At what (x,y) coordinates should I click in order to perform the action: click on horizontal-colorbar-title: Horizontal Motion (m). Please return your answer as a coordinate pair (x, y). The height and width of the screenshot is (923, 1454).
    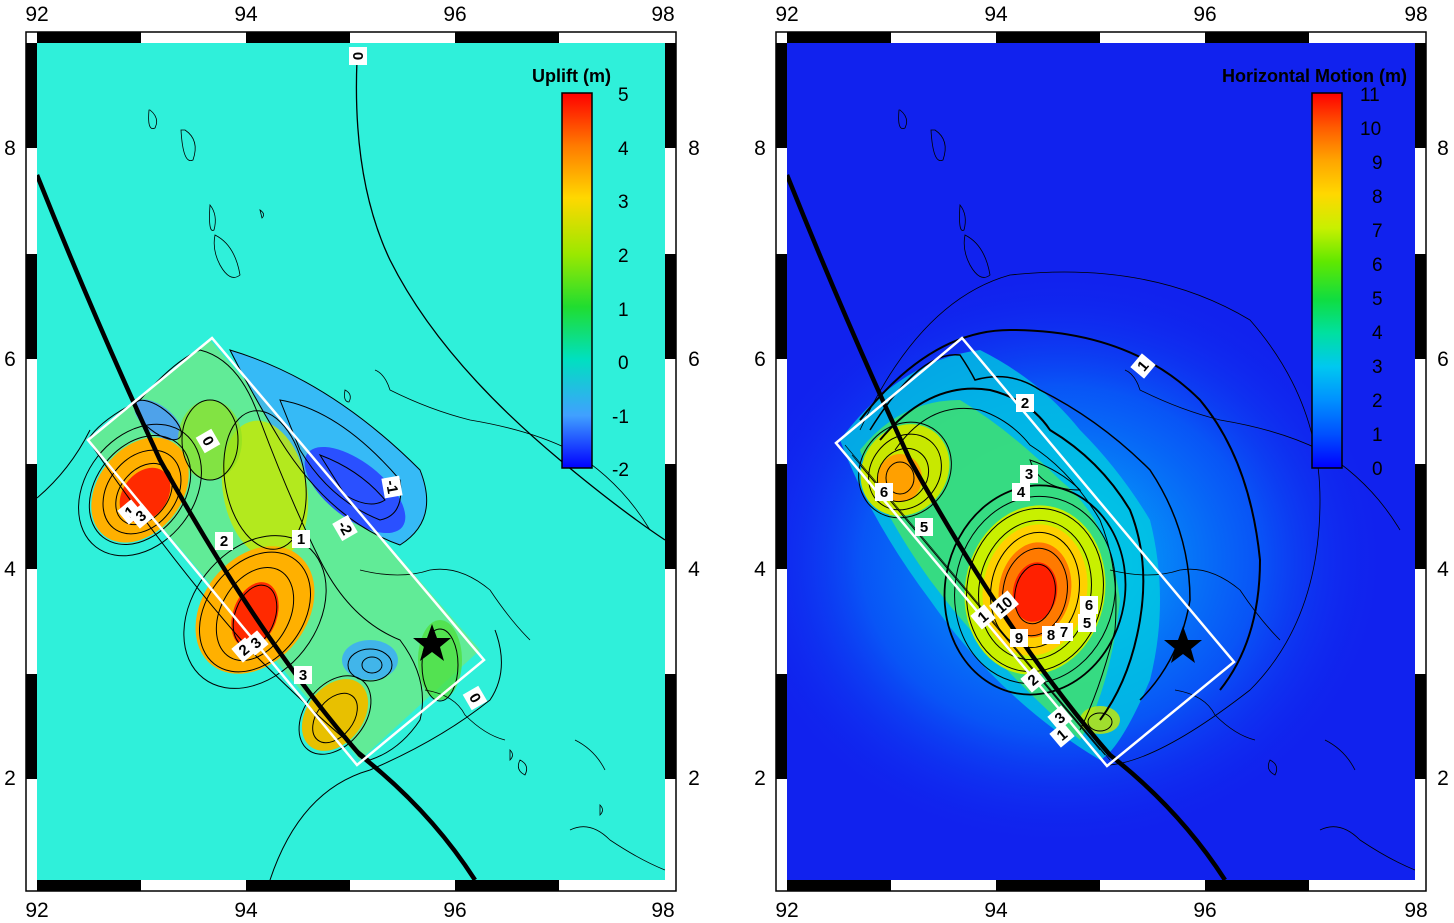
    Looking at the image, I should click on (1314, 76).